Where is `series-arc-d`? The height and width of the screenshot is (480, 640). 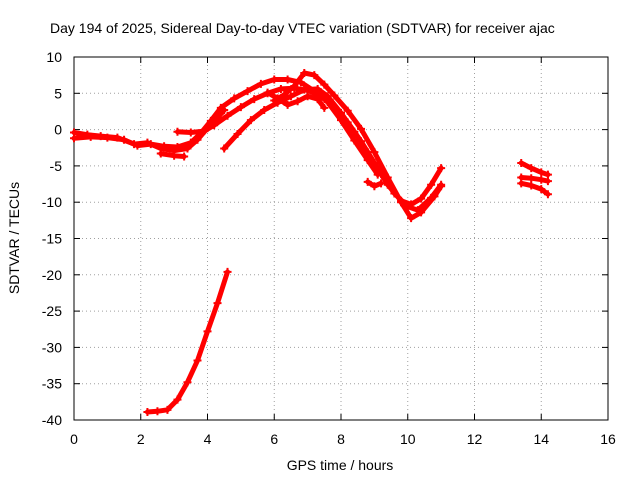 series-arc-d is located at coordinates (172, 155).